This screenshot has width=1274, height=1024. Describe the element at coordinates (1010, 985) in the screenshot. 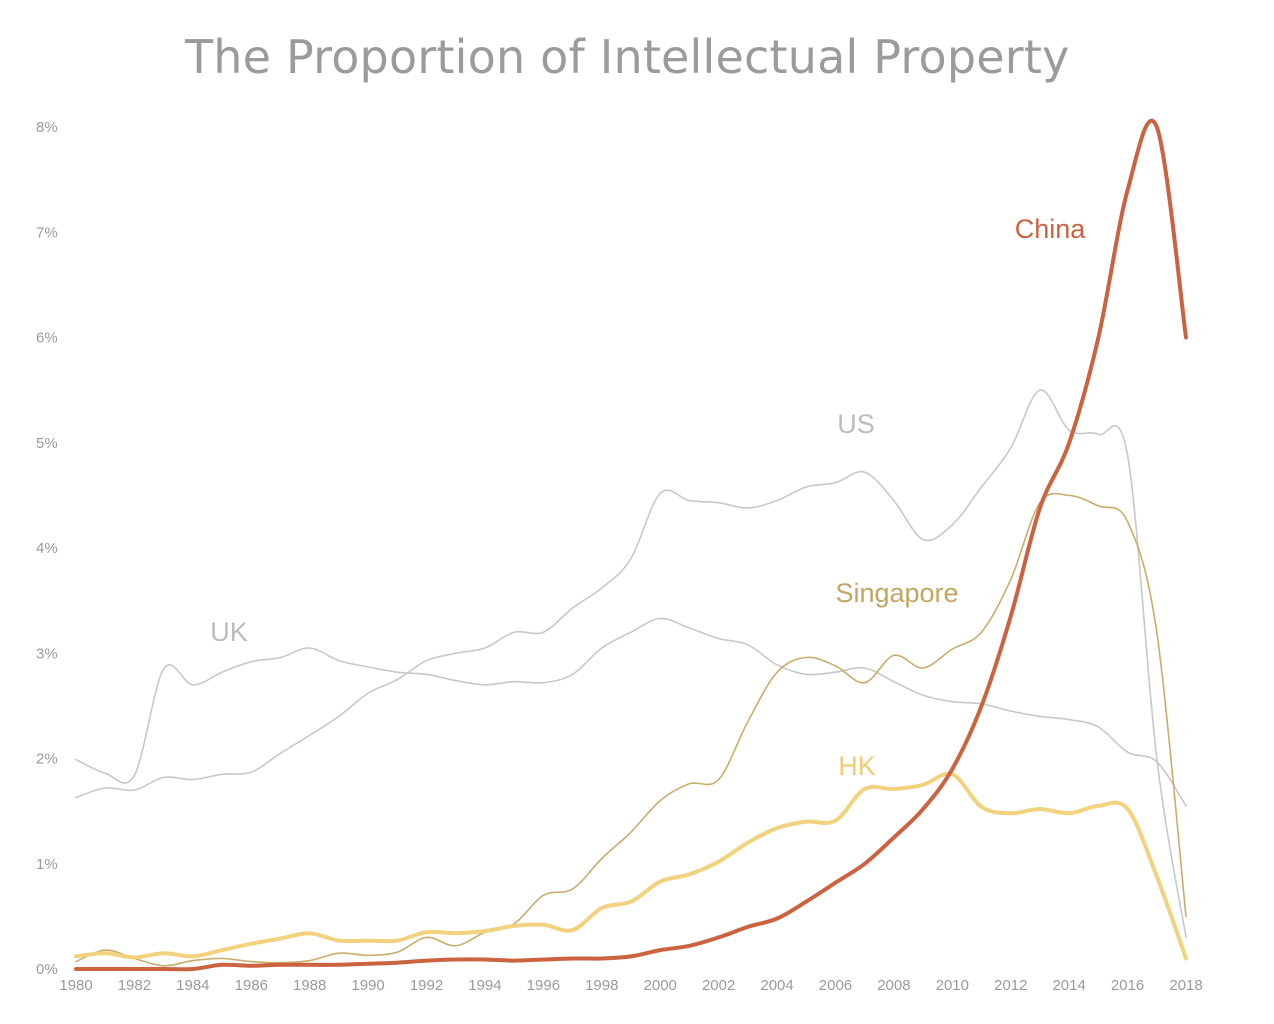

I see `x-tick-label: 2012` at that location.